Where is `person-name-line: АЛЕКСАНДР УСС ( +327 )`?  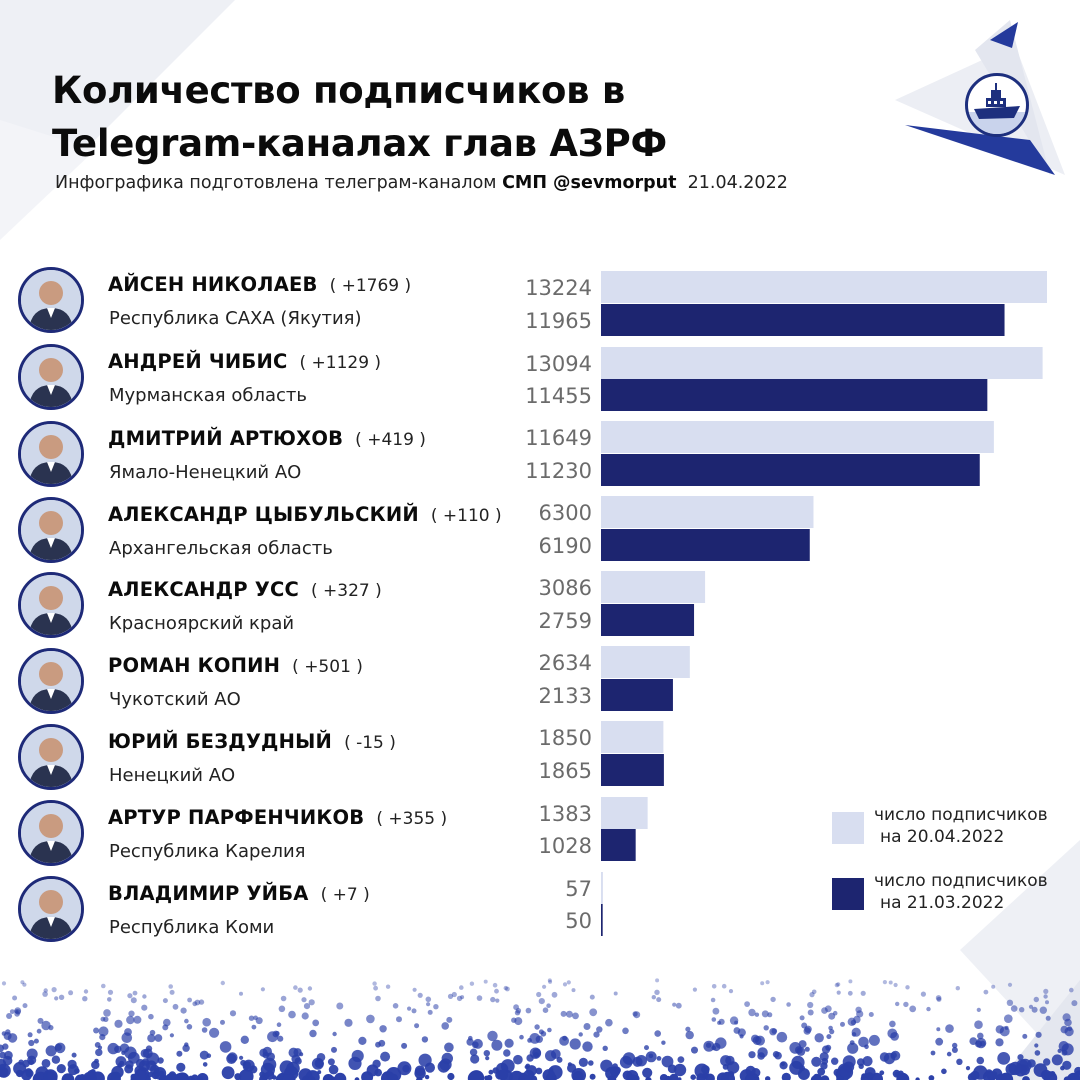
person-name-line: АЛЕКСАНДР УСС ( +327 ) is located at coordinates (245, 589).